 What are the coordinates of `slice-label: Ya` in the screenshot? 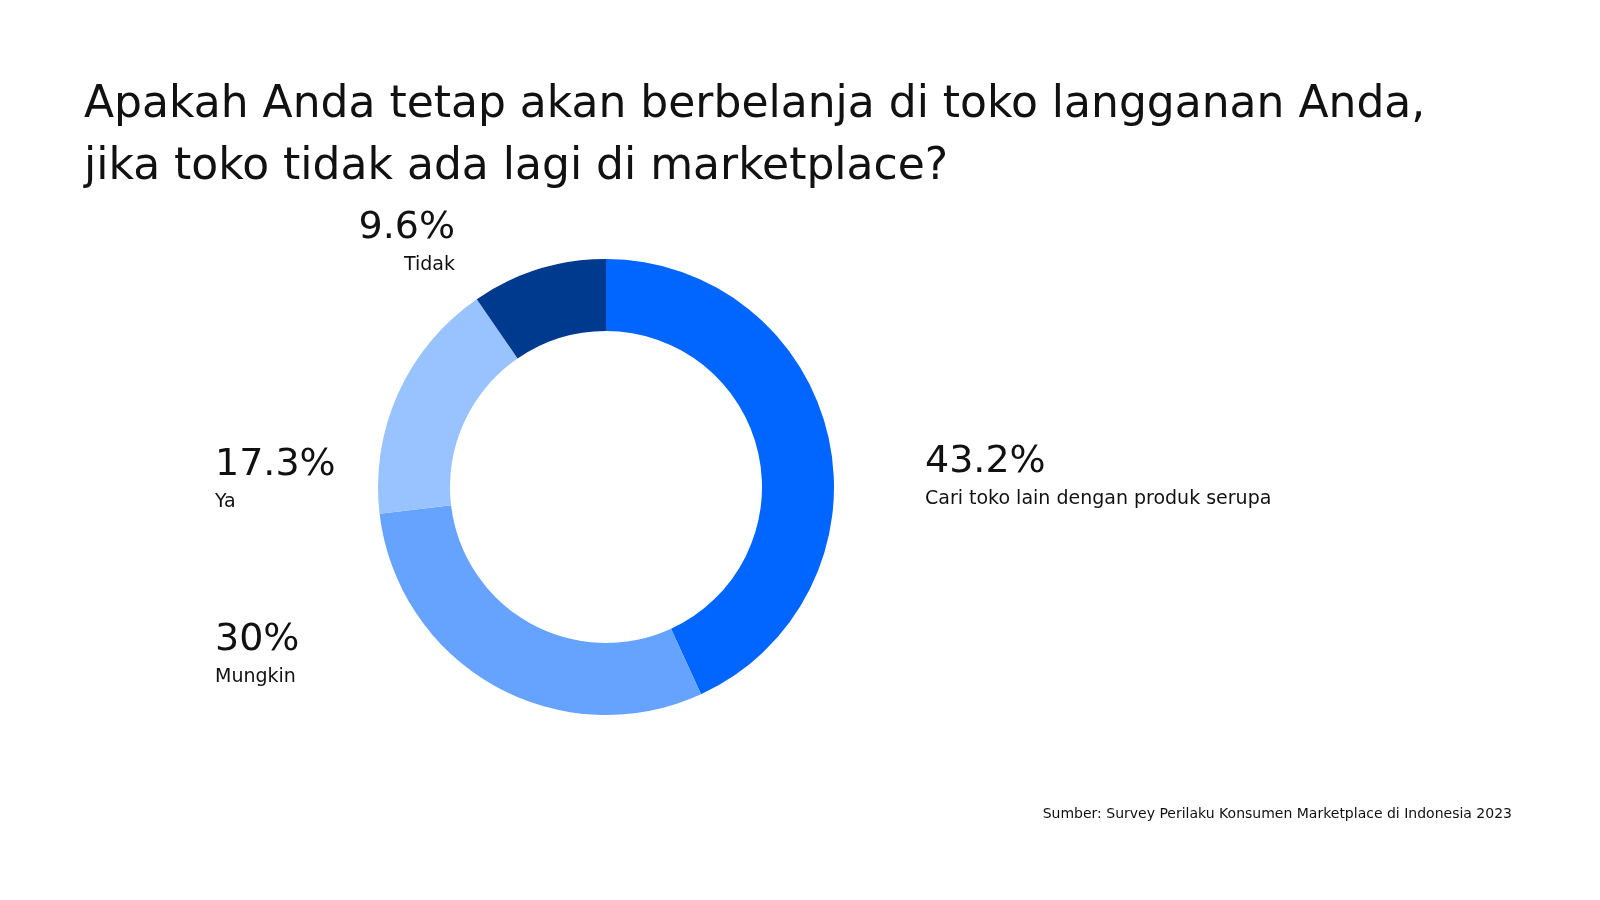 It's located at (225, 500).